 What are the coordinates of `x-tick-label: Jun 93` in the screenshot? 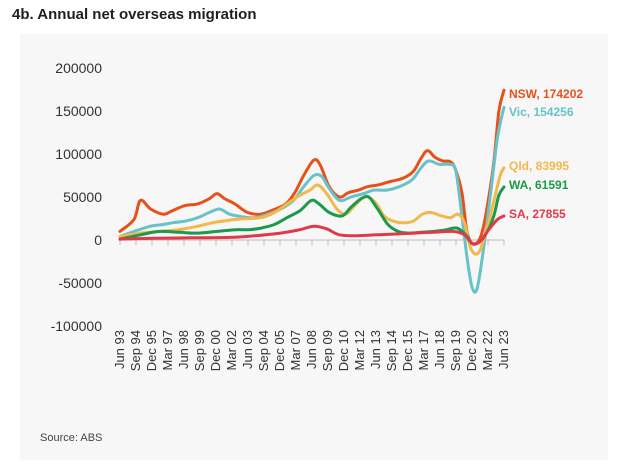 It's located at (119, 349).